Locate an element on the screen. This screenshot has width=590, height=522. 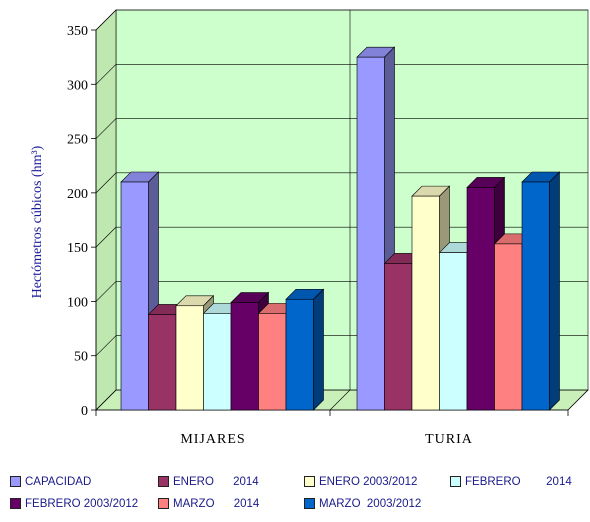
y-tick-label: 350 is located at coordinates (77, 31).